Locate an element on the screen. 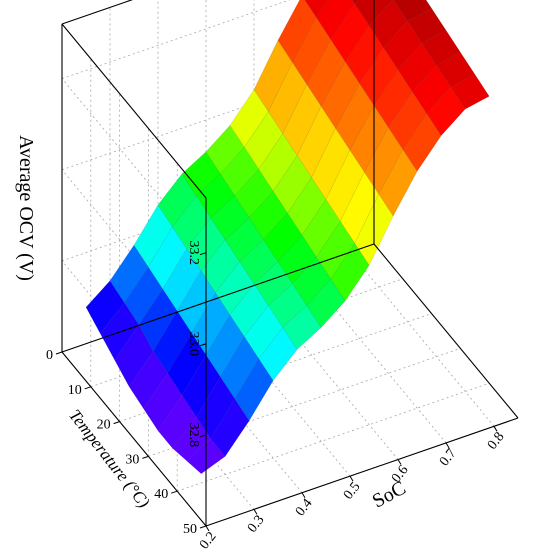 Image resolution: width=539 pixels, height=550 pixels. floor-grid-soc is located at coordinates (422, 339).